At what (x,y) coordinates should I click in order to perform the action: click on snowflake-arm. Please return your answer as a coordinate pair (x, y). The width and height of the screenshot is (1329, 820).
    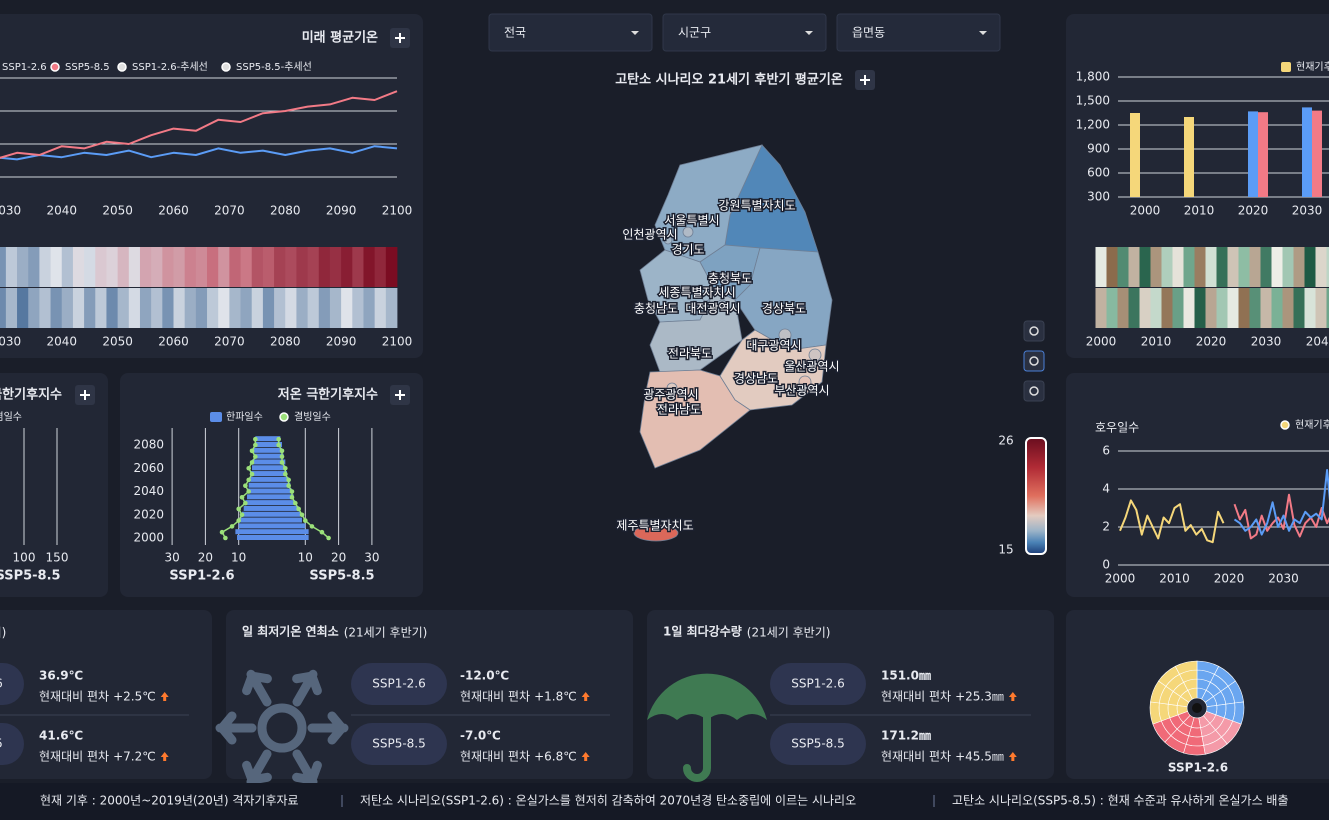
    Looking at the image, I should click on (257, 768).